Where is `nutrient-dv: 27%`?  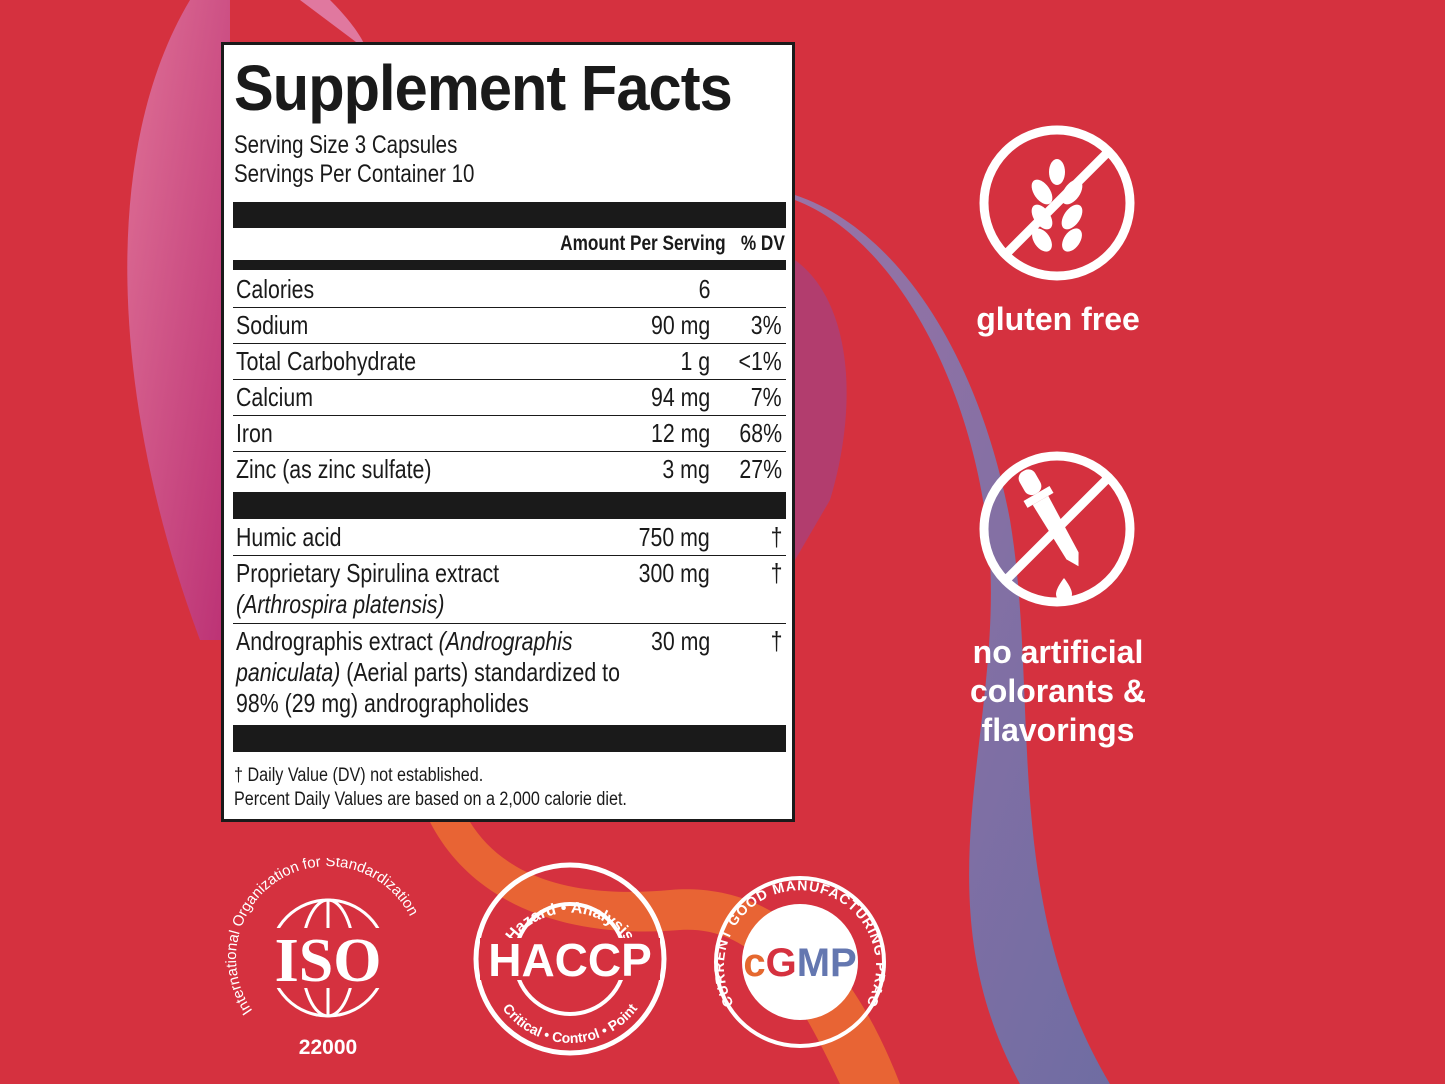 nutrient-dv: 27% is located at coordinates (760, 469).